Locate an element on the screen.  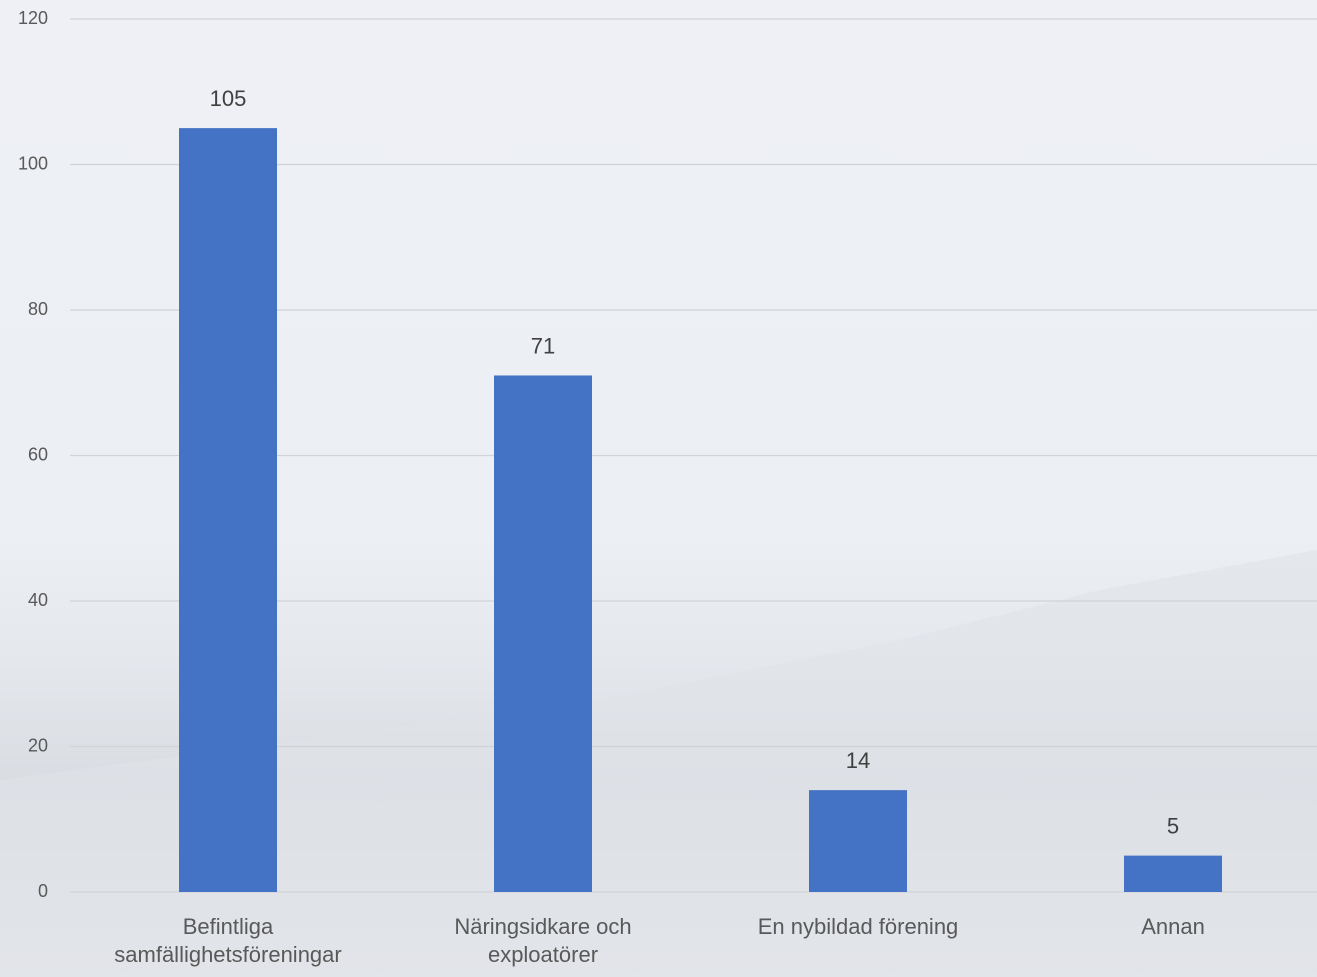
y-tick-label: 20 is located at coordinates (38, 745).